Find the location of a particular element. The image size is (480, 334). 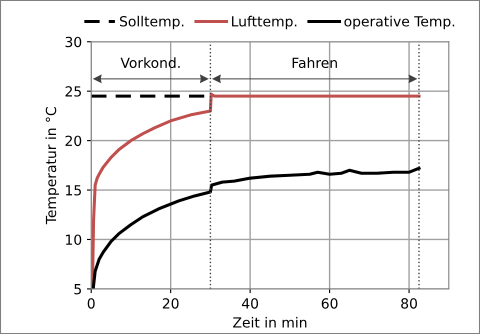

y-axis-title: Temperatur in °C is located at coordinates (52, 165).